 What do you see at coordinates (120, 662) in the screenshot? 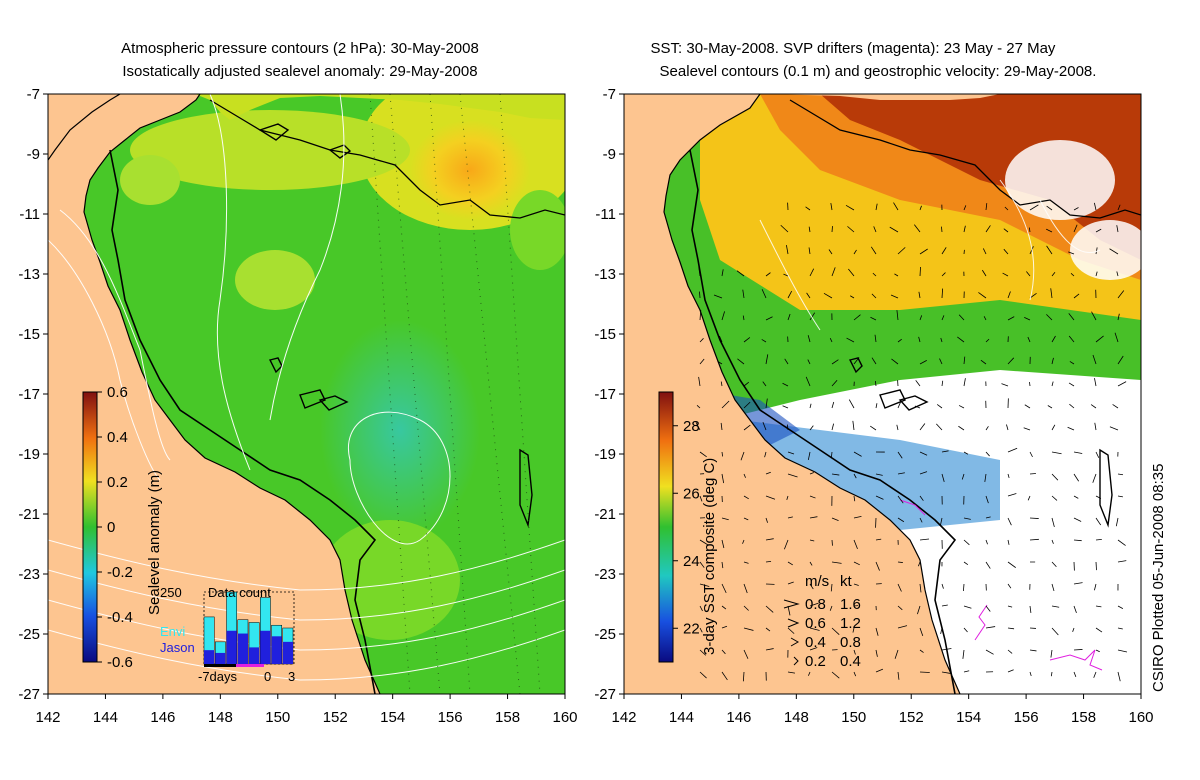
I see `colorbar-tick-label: -0.6` at bounding box center [120, 662].